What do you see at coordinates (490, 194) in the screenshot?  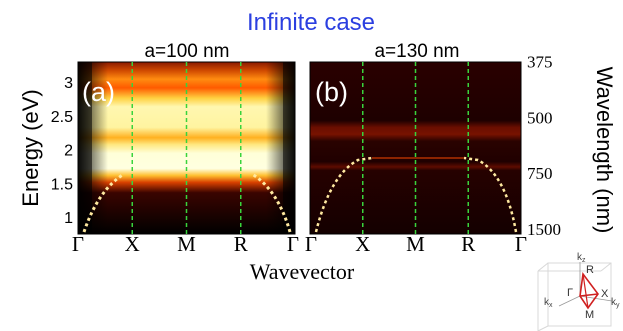 I see `panel-b-dispersion-right` at bounding box center [490, 194].